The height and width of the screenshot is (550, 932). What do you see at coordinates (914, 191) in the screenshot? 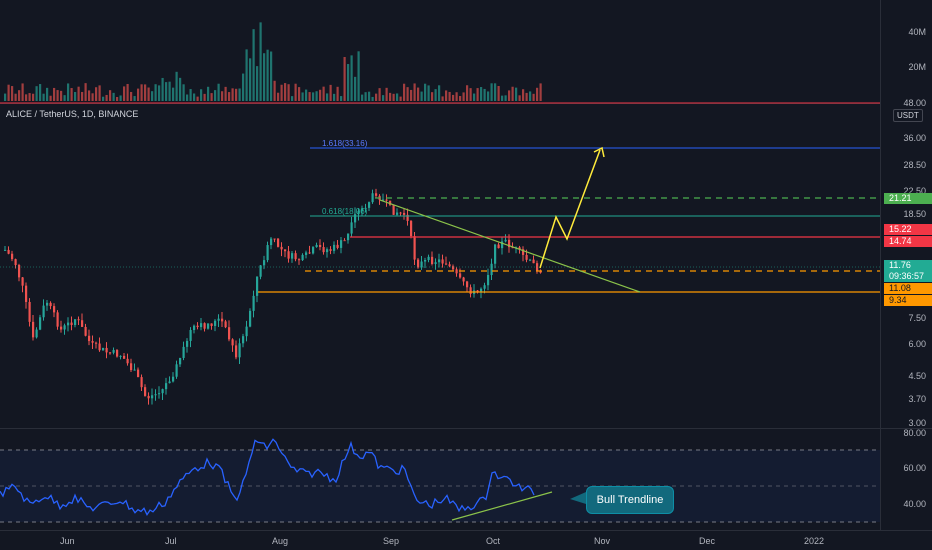
I see `price-tick: 22.50` at bounding box center [914, 191].